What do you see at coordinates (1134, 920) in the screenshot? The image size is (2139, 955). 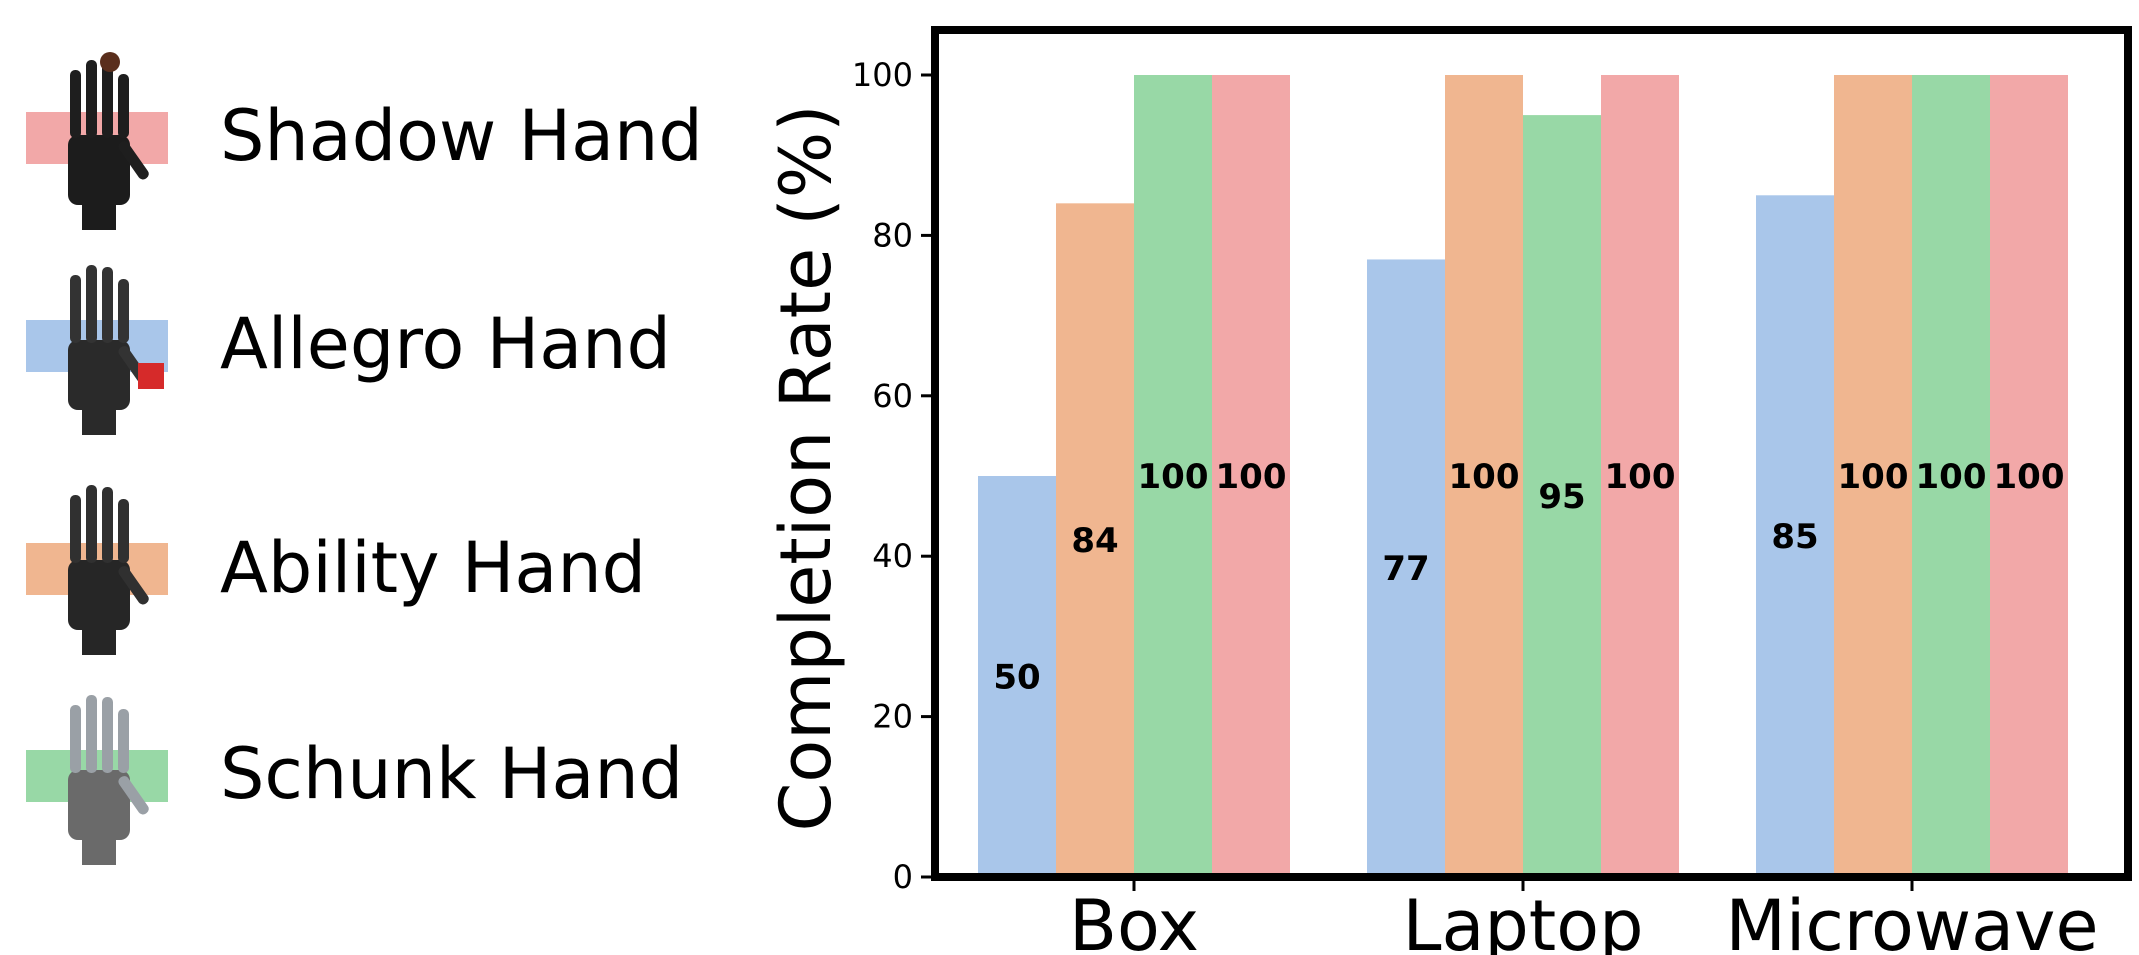 I see `x-tick-label: Box` at bounding box center [1134, 920].